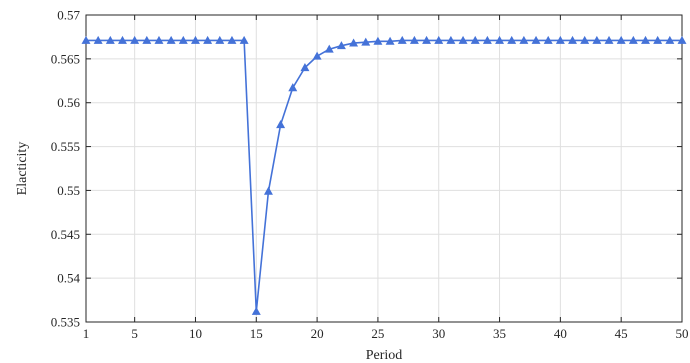 The height and width of the screenshot is (363, 690). What do you see at coordinates (65, 58) in the screenshot?
I see `y-tick-label: 0.565` at bounding box center [65, 58].